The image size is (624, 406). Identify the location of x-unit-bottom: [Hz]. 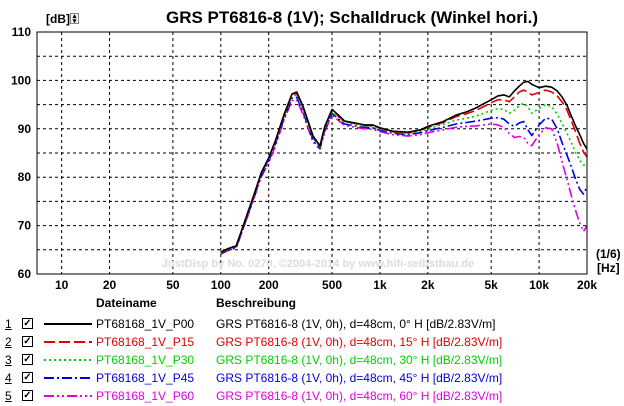
(608, 268).